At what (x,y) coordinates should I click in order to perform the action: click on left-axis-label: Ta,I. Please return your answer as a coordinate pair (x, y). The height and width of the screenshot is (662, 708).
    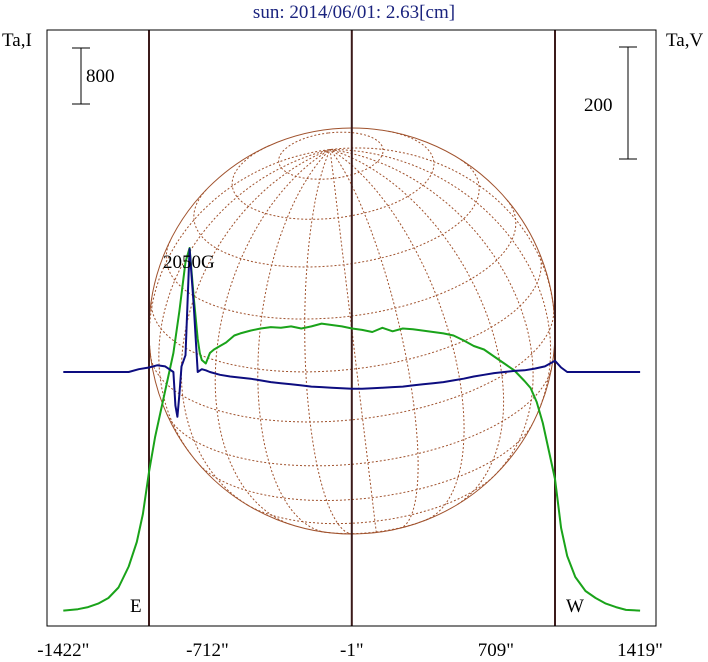
    Looking at the image, I should click on (17, 40).